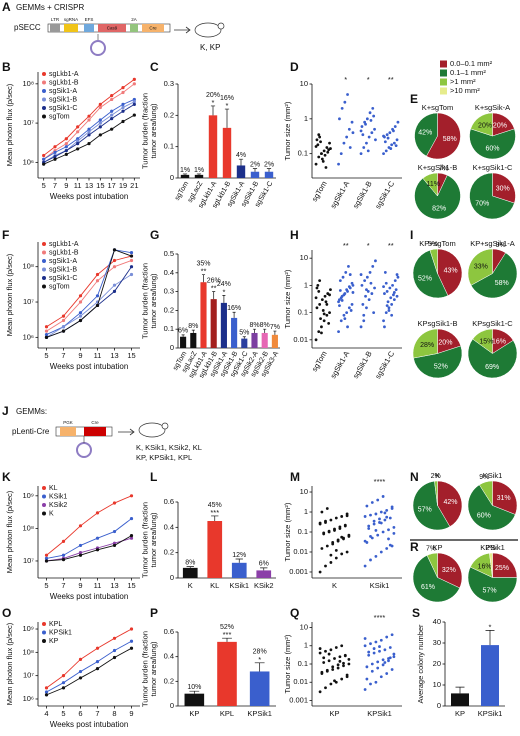 The height and width of the screenshot is (736, 520). What do you see at coordinates (306, 511) in the screenshot?
I see `y-tick-label: 1` at bounding box center [306, 511].